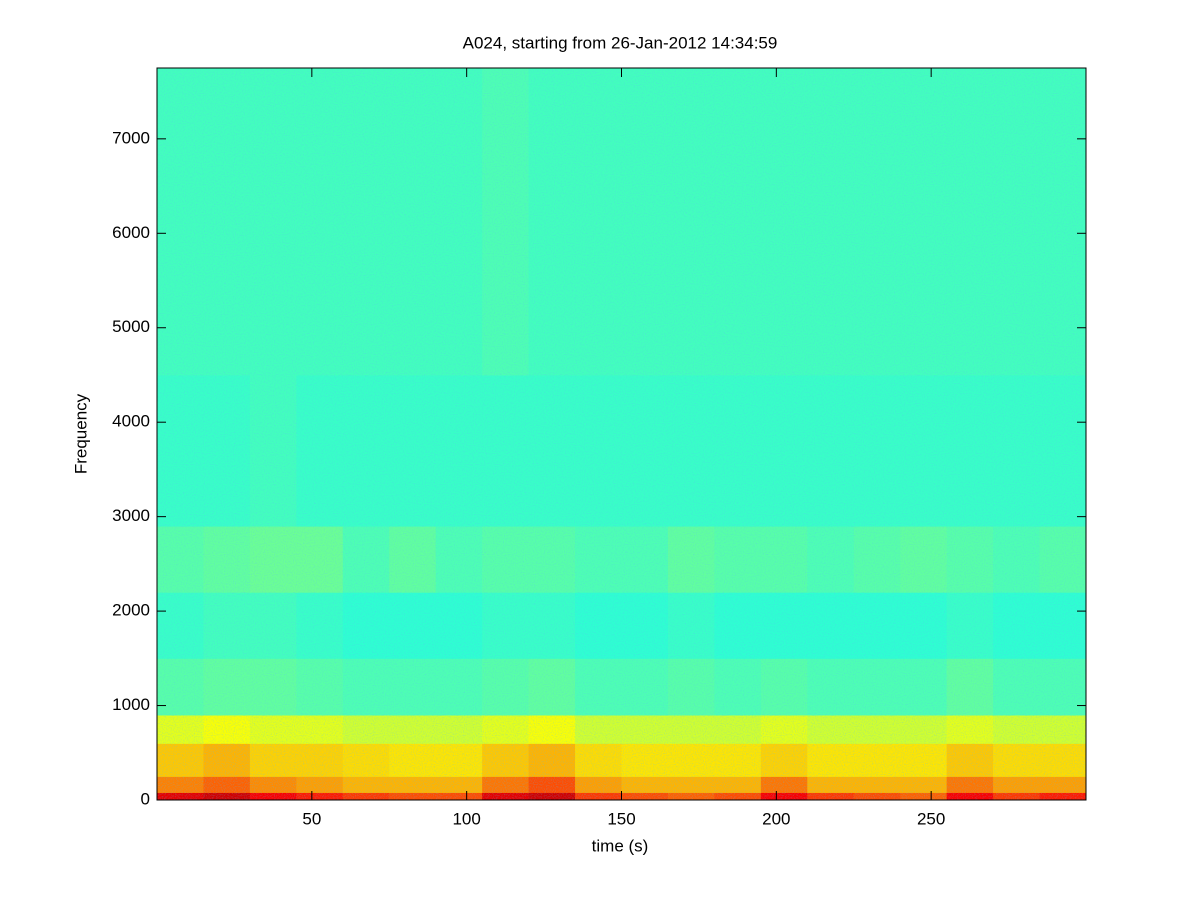 Image resolution: width=1200 pixels, height=900 pixels. What do you see at coordinates (620, 845) in the screenshot?
I see `x-axis-label: time (s)` at bounding box center [620, 845].